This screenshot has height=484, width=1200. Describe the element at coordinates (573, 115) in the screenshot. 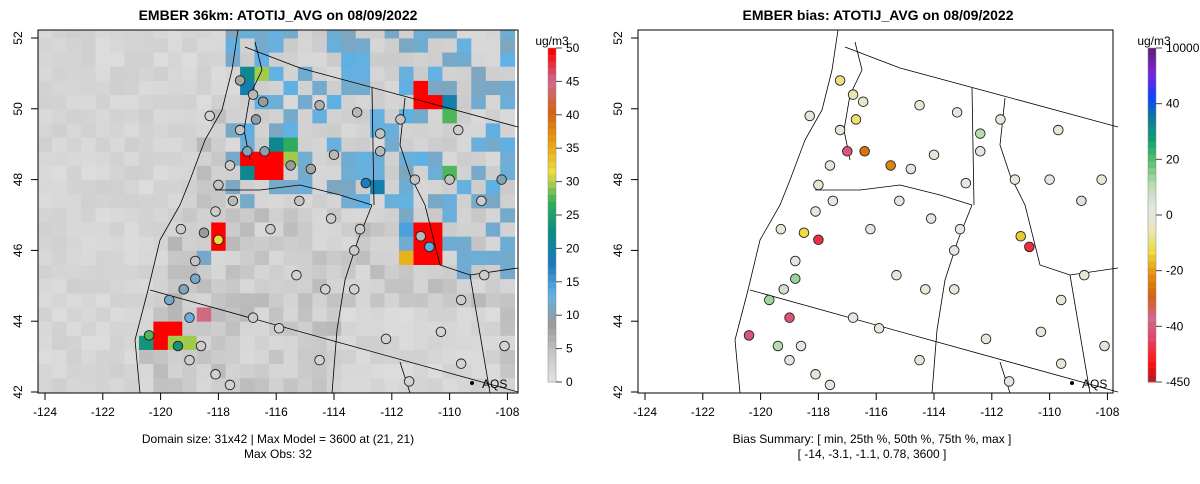

I see `colorbar-tick-label: 40` at that location.